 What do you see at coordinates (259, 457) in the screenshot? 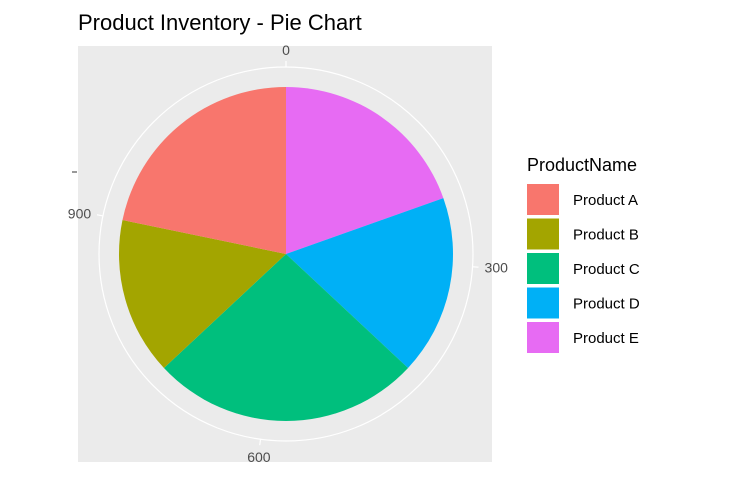
I see `theta-tick-label: 600` at bounding box center [259, 457].